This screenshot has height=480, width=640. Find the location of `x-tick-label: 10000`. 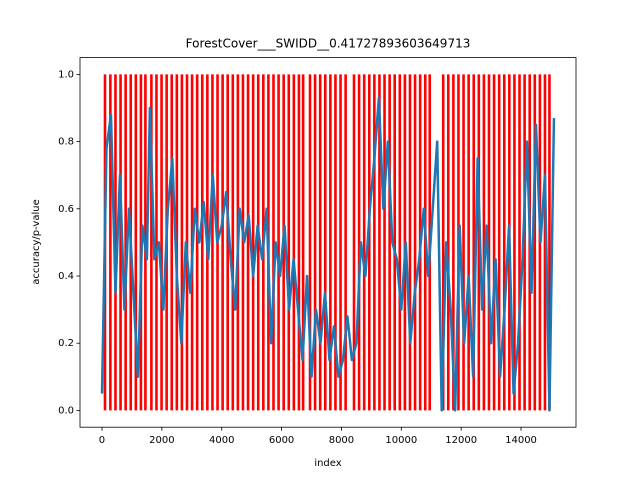

x-tick-label: 10000 is located at coordinates (401, 440).